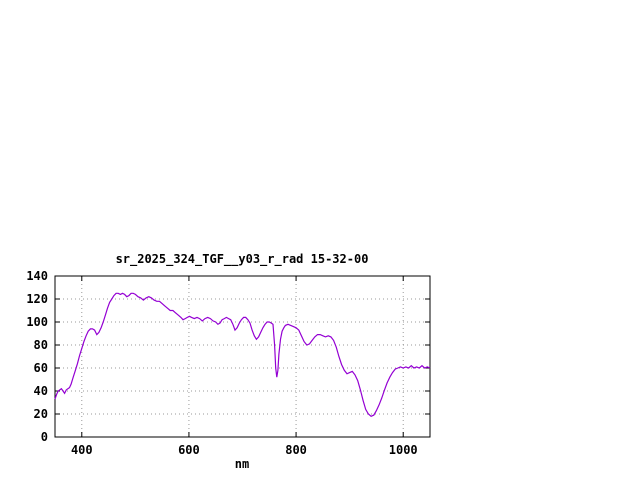 Image resolution: width=640 pixels, height=480 pixels. Describe the element at coordinates (242, 464) in the screenshot. I see `x-axis-label: nm` at that location.